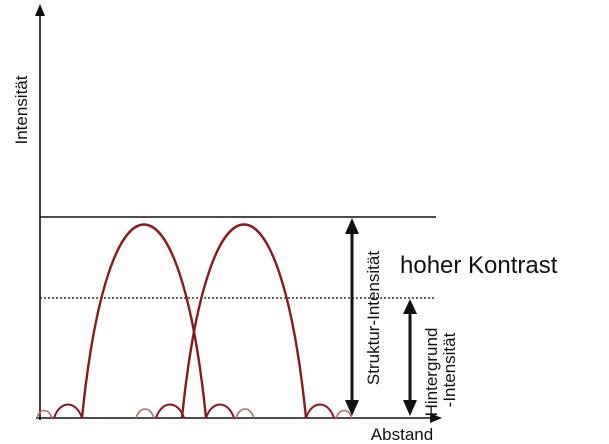 Image resolution: width=609 pixels, height=444 pixels. Describe the element at coordinates (410, 306) in the screenshot. I see `background-arrow-up-icon` at that location.